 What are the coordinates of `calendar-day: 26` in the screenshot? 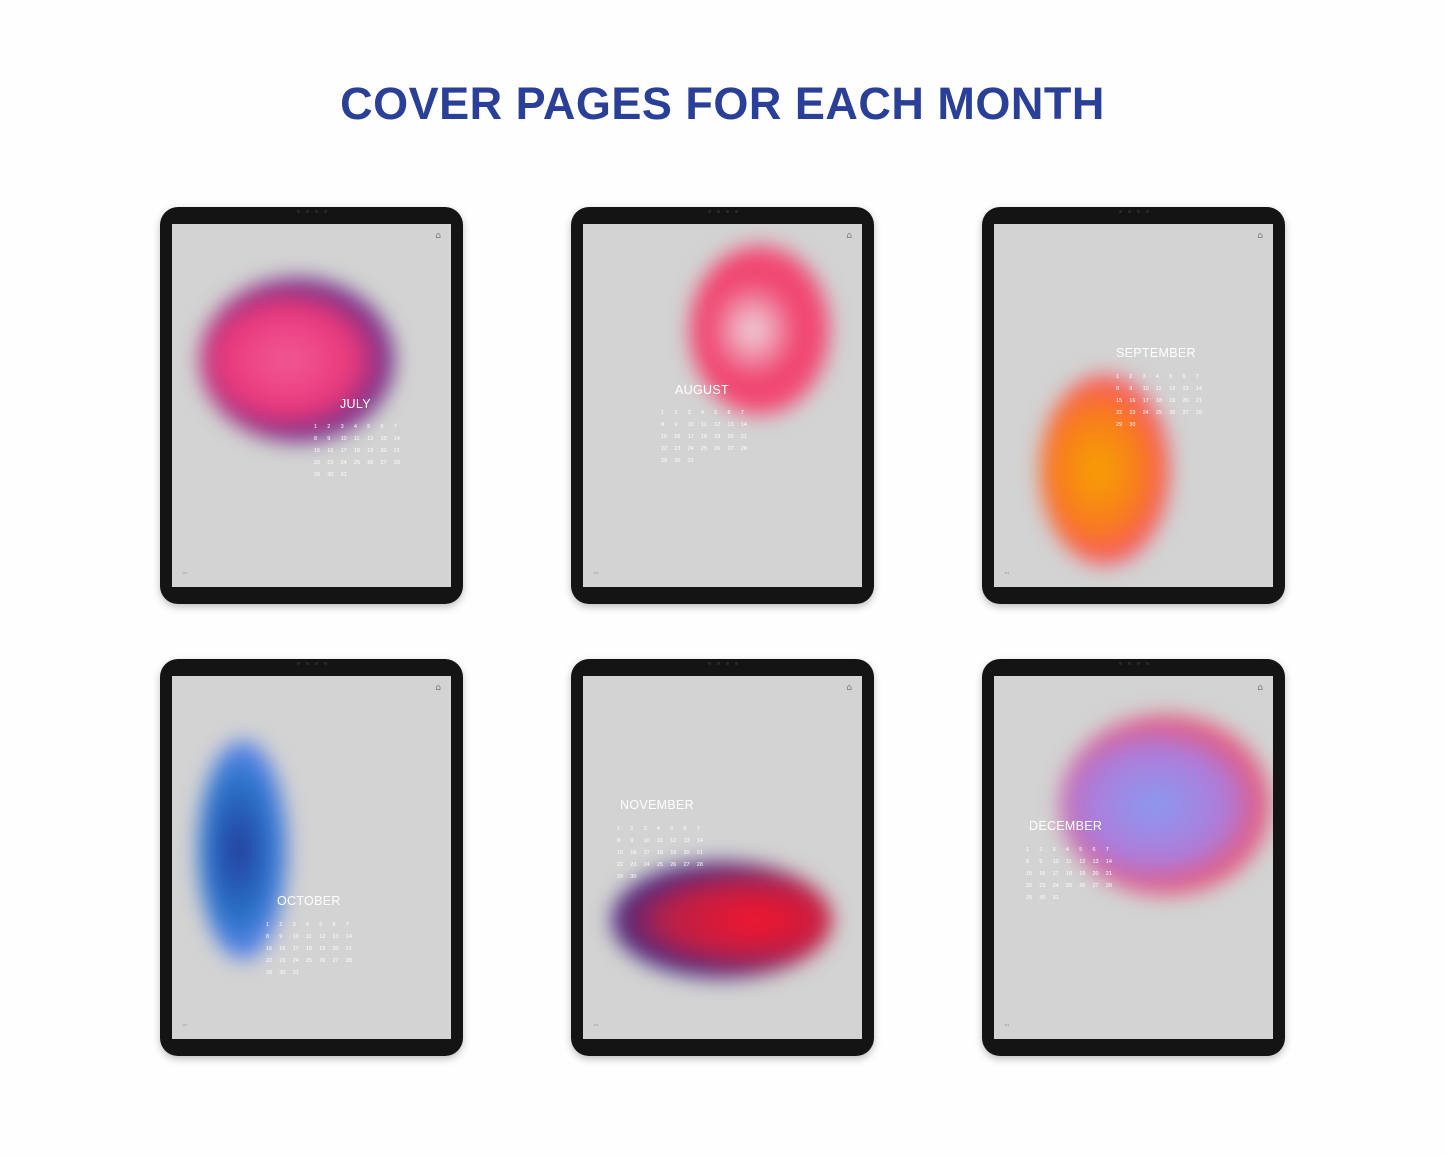 It's located at (1082, 886).